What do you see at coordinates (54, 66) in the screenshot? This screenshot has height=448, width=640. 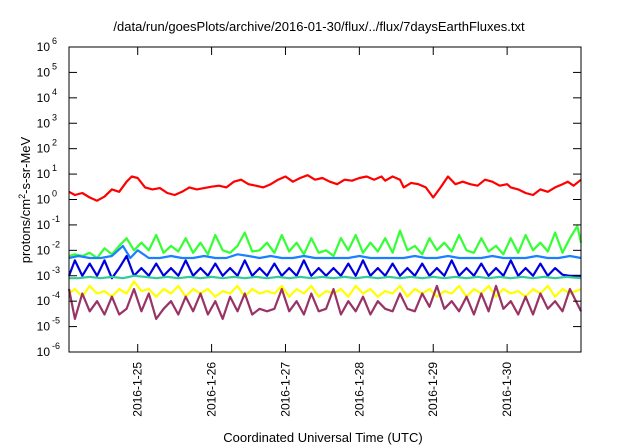 I see `y-tick-label-exp: 5` at bounding box center [54, 66].